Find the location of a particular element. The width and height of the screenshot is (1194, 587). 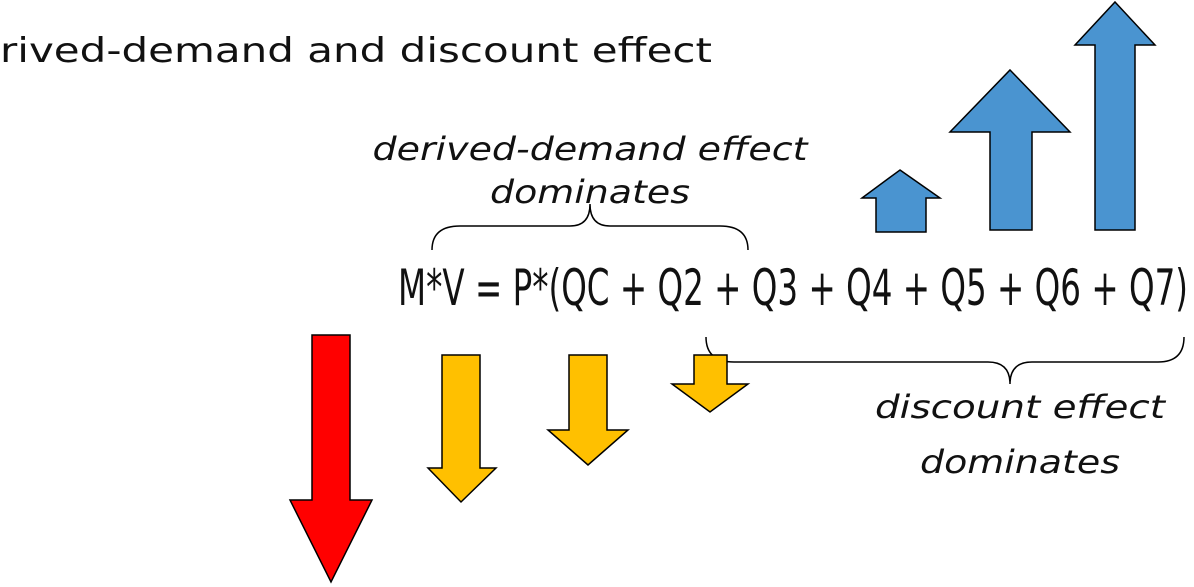

heading: rived-demand and discount effect is located at coordinates (356, 51).